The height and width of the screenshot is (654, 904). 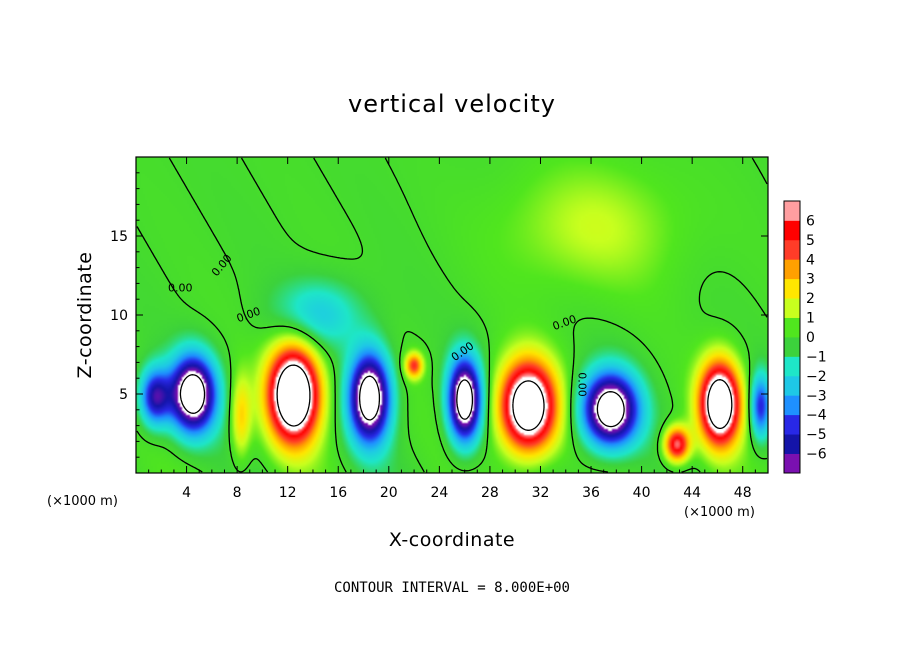 What do you see at coordinates (816, 455) in the screenshot?
I see `colorbar-label: −6` at bounding box center [816, 455].